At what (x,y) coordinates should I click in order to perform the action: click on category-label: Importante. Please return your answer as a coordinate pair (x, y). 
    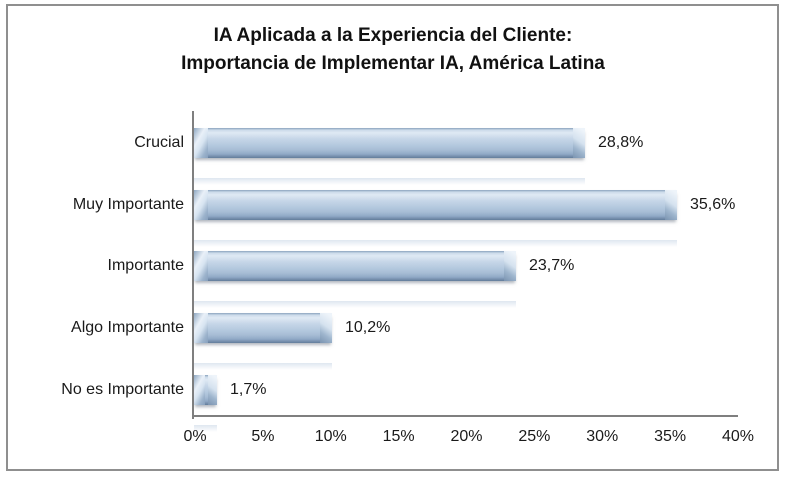
    Looking at the image, I should click on (145, 265).